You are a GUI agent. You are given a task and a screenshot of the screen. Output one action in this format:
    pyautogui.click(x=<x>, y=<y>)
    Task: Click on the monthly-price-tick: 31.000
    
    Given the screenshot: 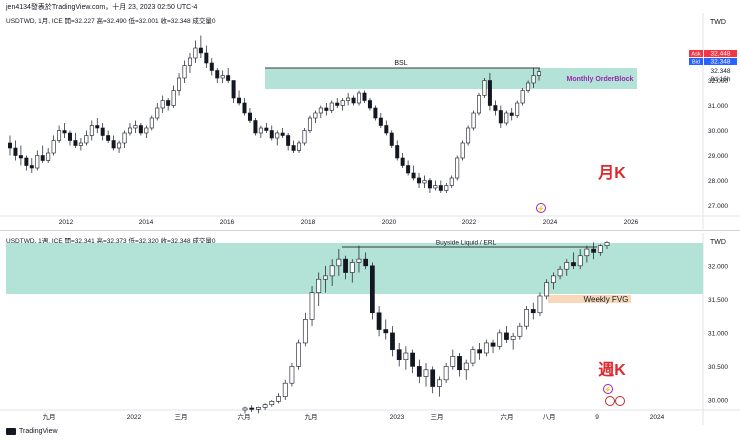 What is the action you would take?
    pyautogui.click(x=718, y=106)
    